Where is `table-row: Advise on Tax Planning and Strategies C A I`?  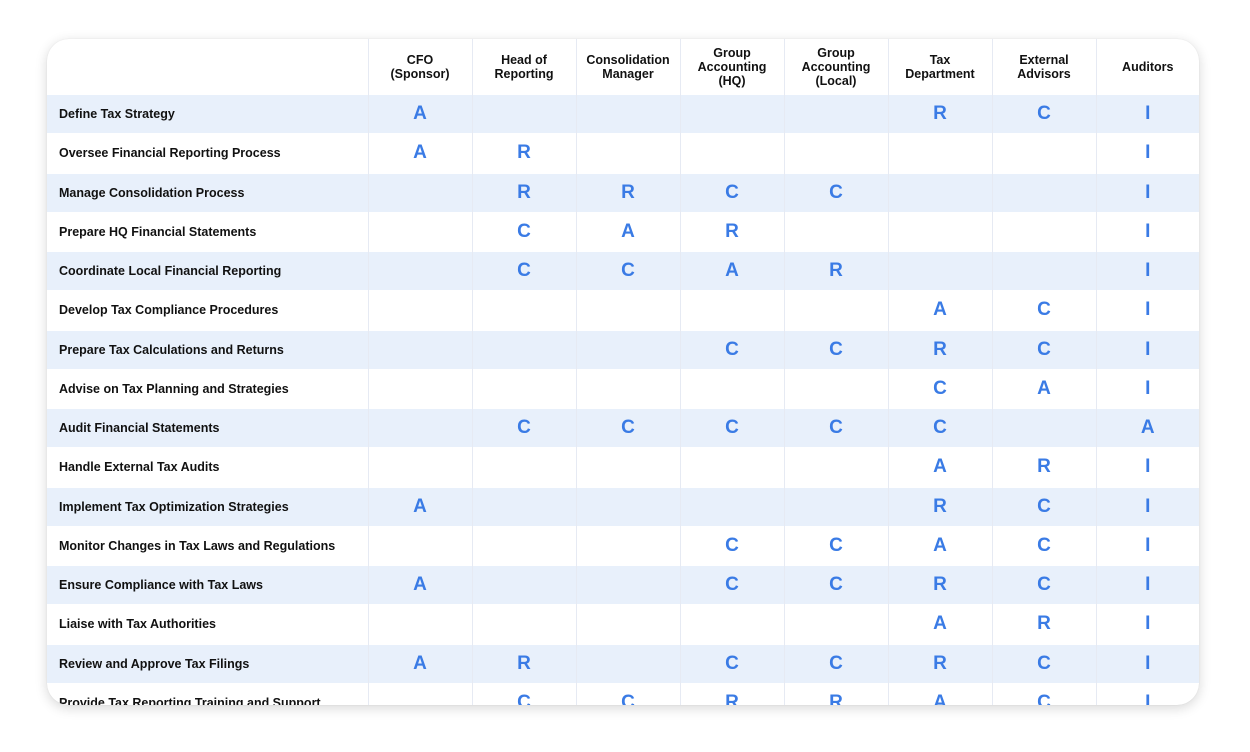 table-row: Advise on Tax Planning and Strategies C A I is located at coordinates (623, 388).